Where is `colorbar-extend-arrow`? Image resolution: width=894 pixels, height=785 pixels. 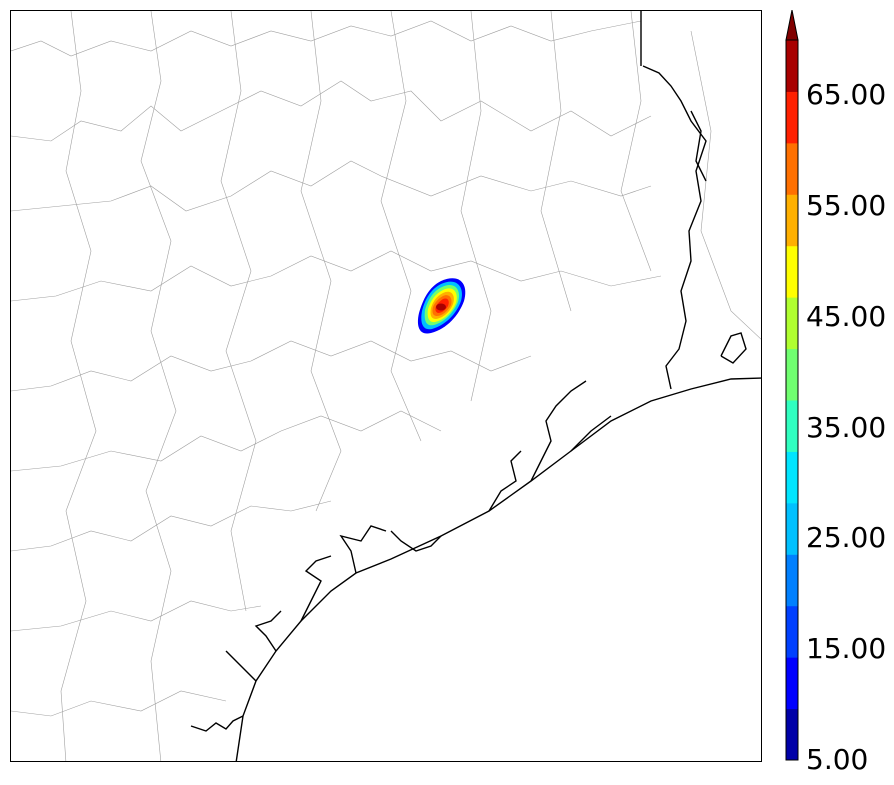
colorbar-extend-arrow is located at coordinates (792, 25).